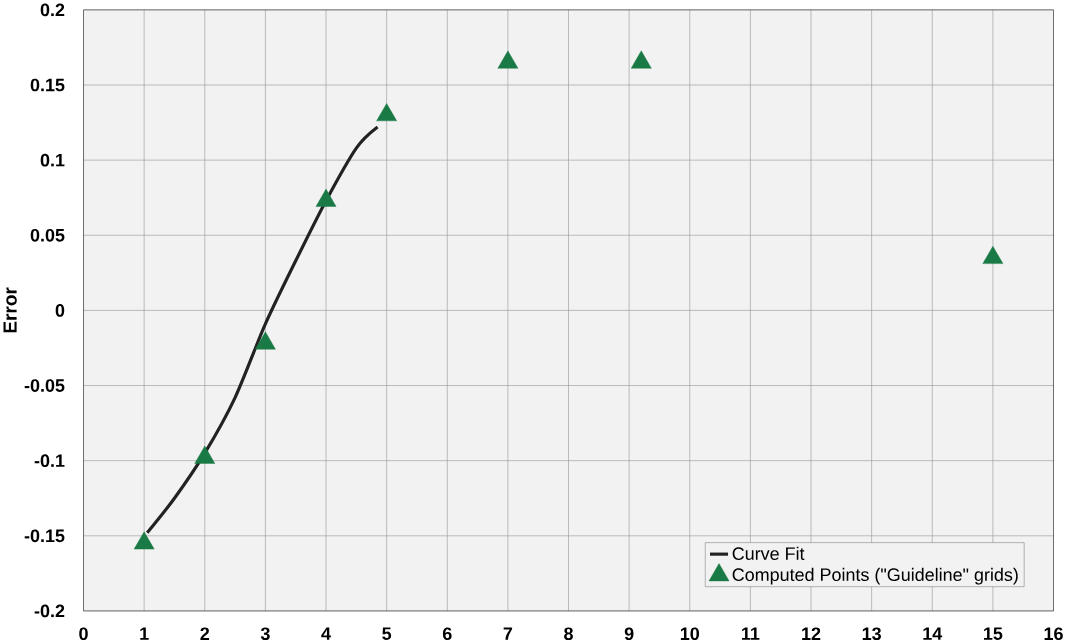 The width and height of the screenshot is (1067, 644). I want to click on legend-label: Computed Points ("Guideline" grids), so click(875, 576).